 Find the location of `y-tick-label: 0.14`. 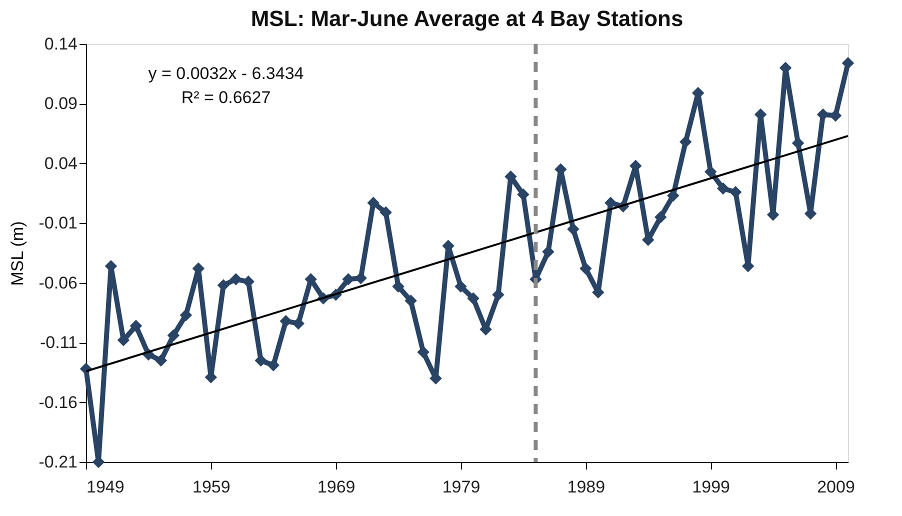

y-tick-label: 0.14 is located at coordinates (61, 44).